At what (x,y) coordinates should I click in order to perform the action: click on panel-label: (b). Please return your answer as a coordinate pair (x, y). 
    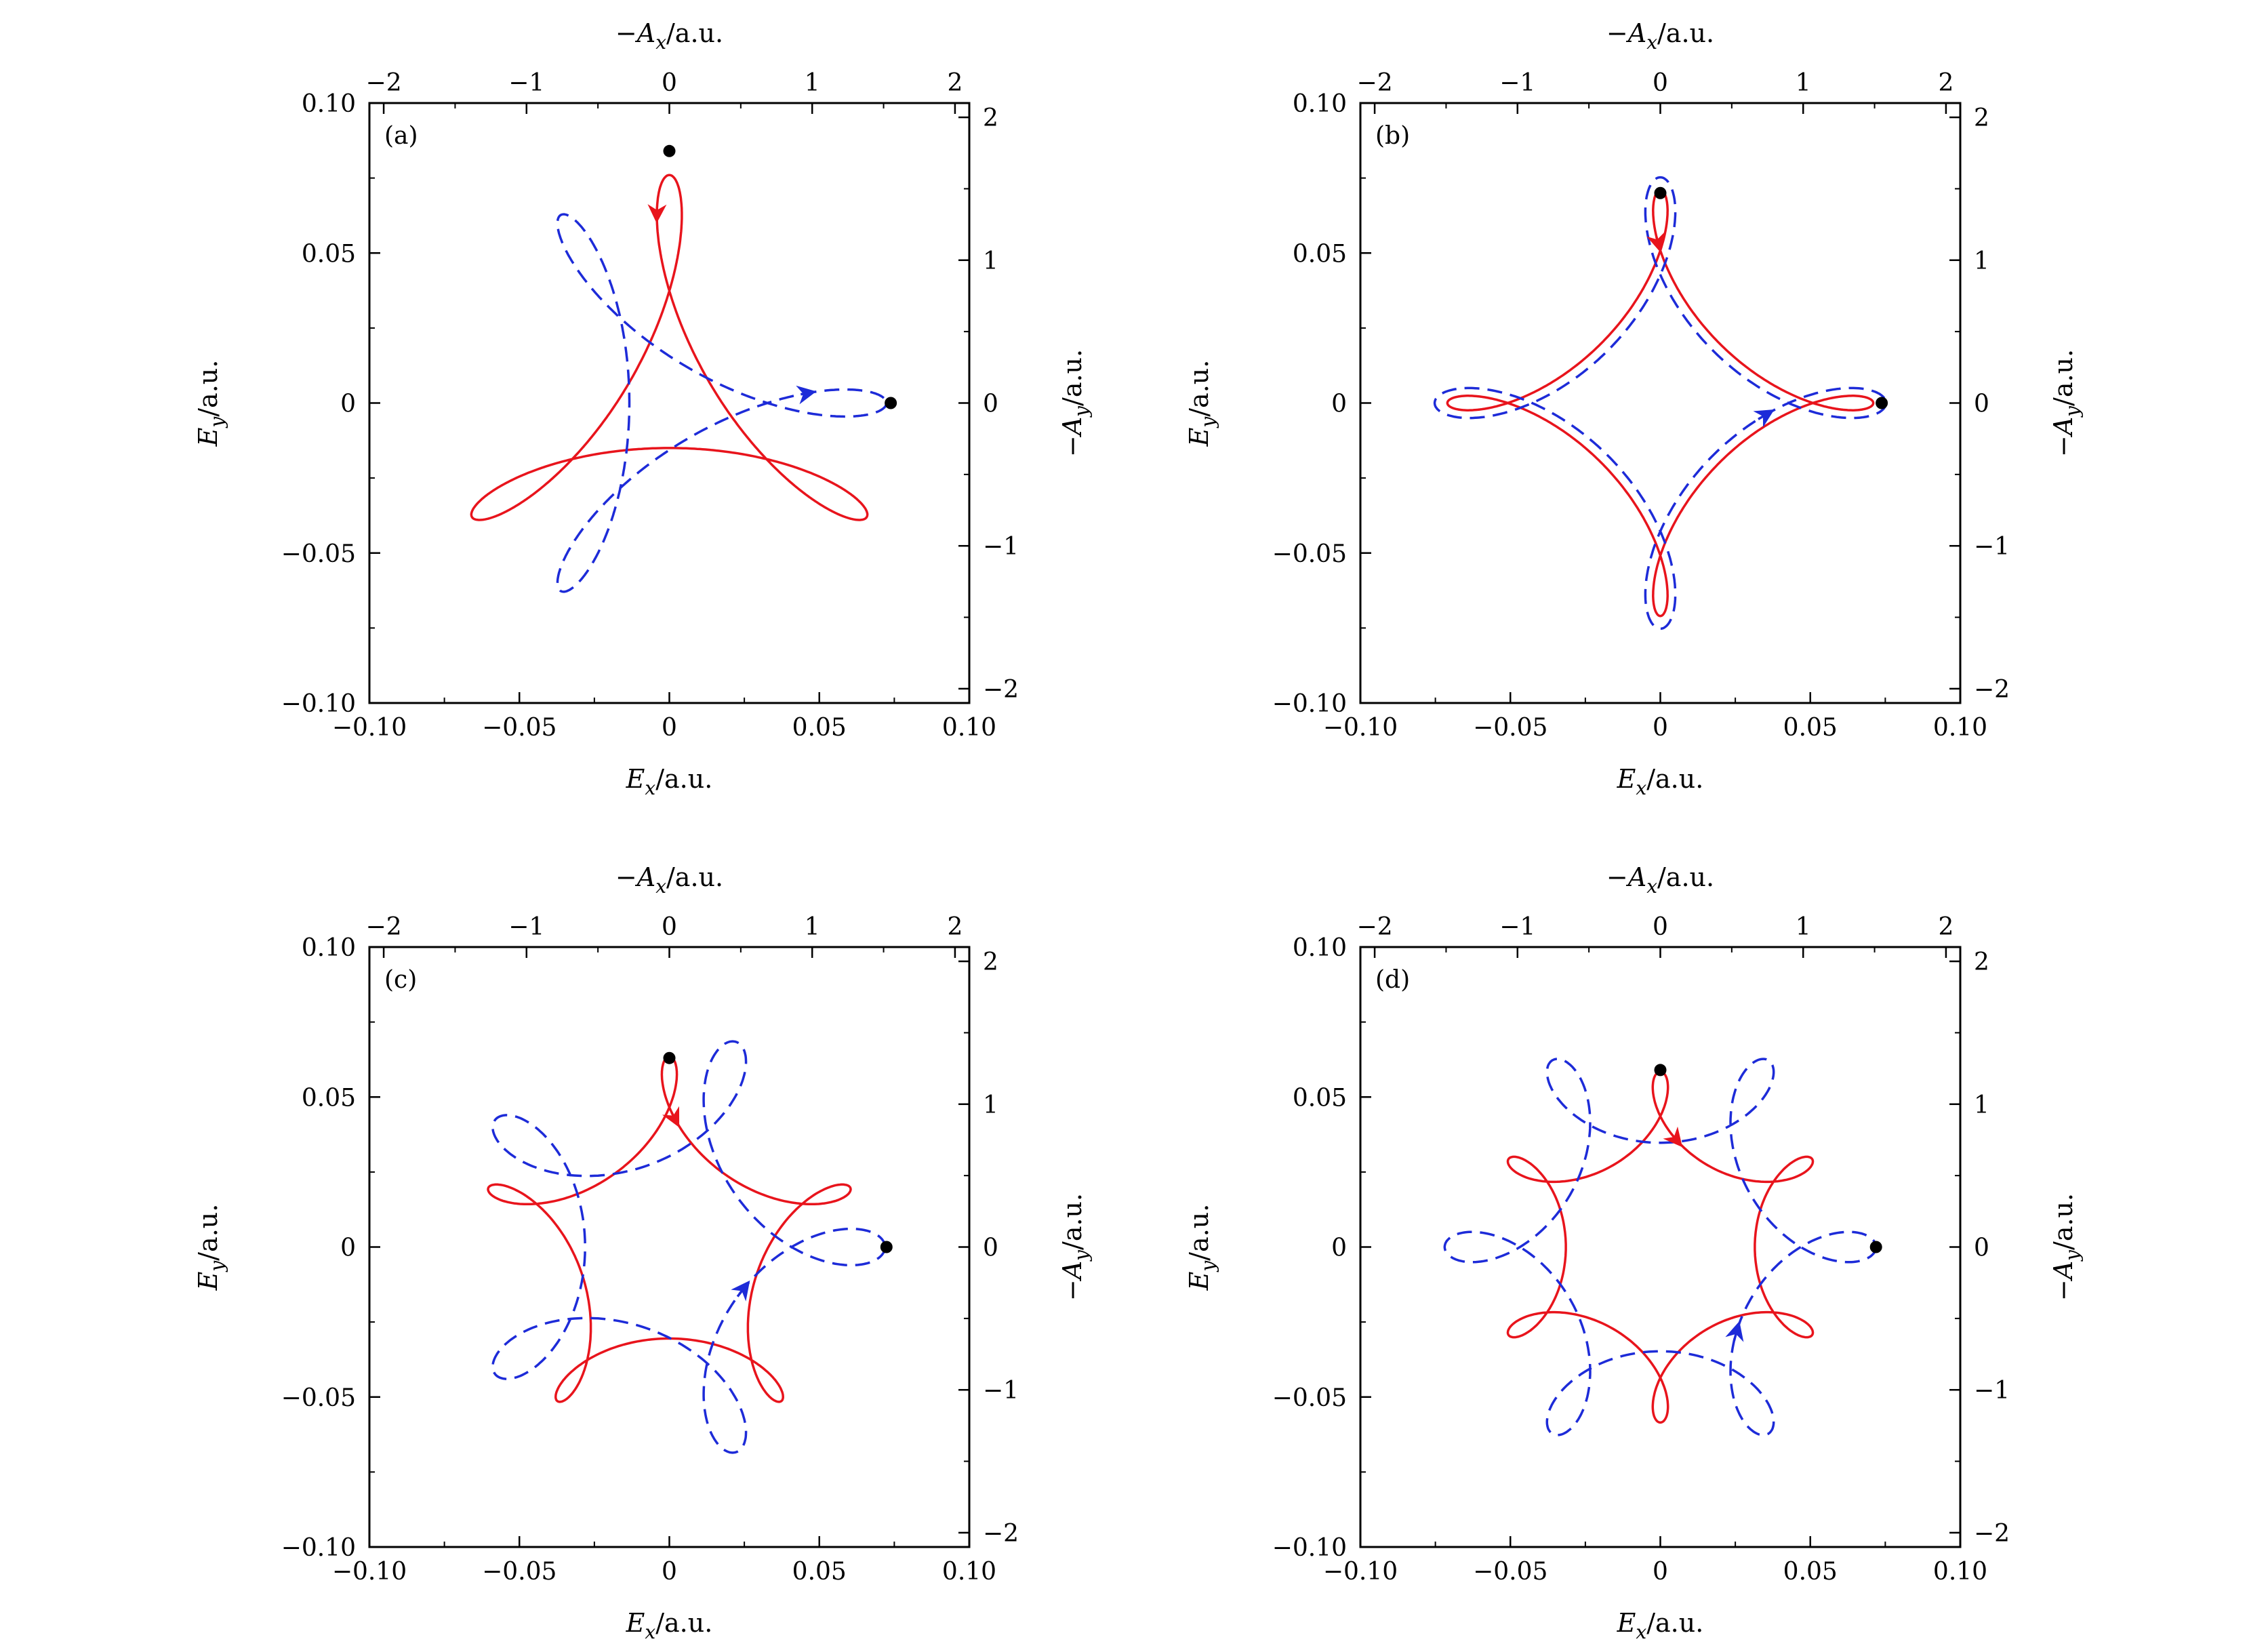
    Looking at the image, I should click on (1392, 136).